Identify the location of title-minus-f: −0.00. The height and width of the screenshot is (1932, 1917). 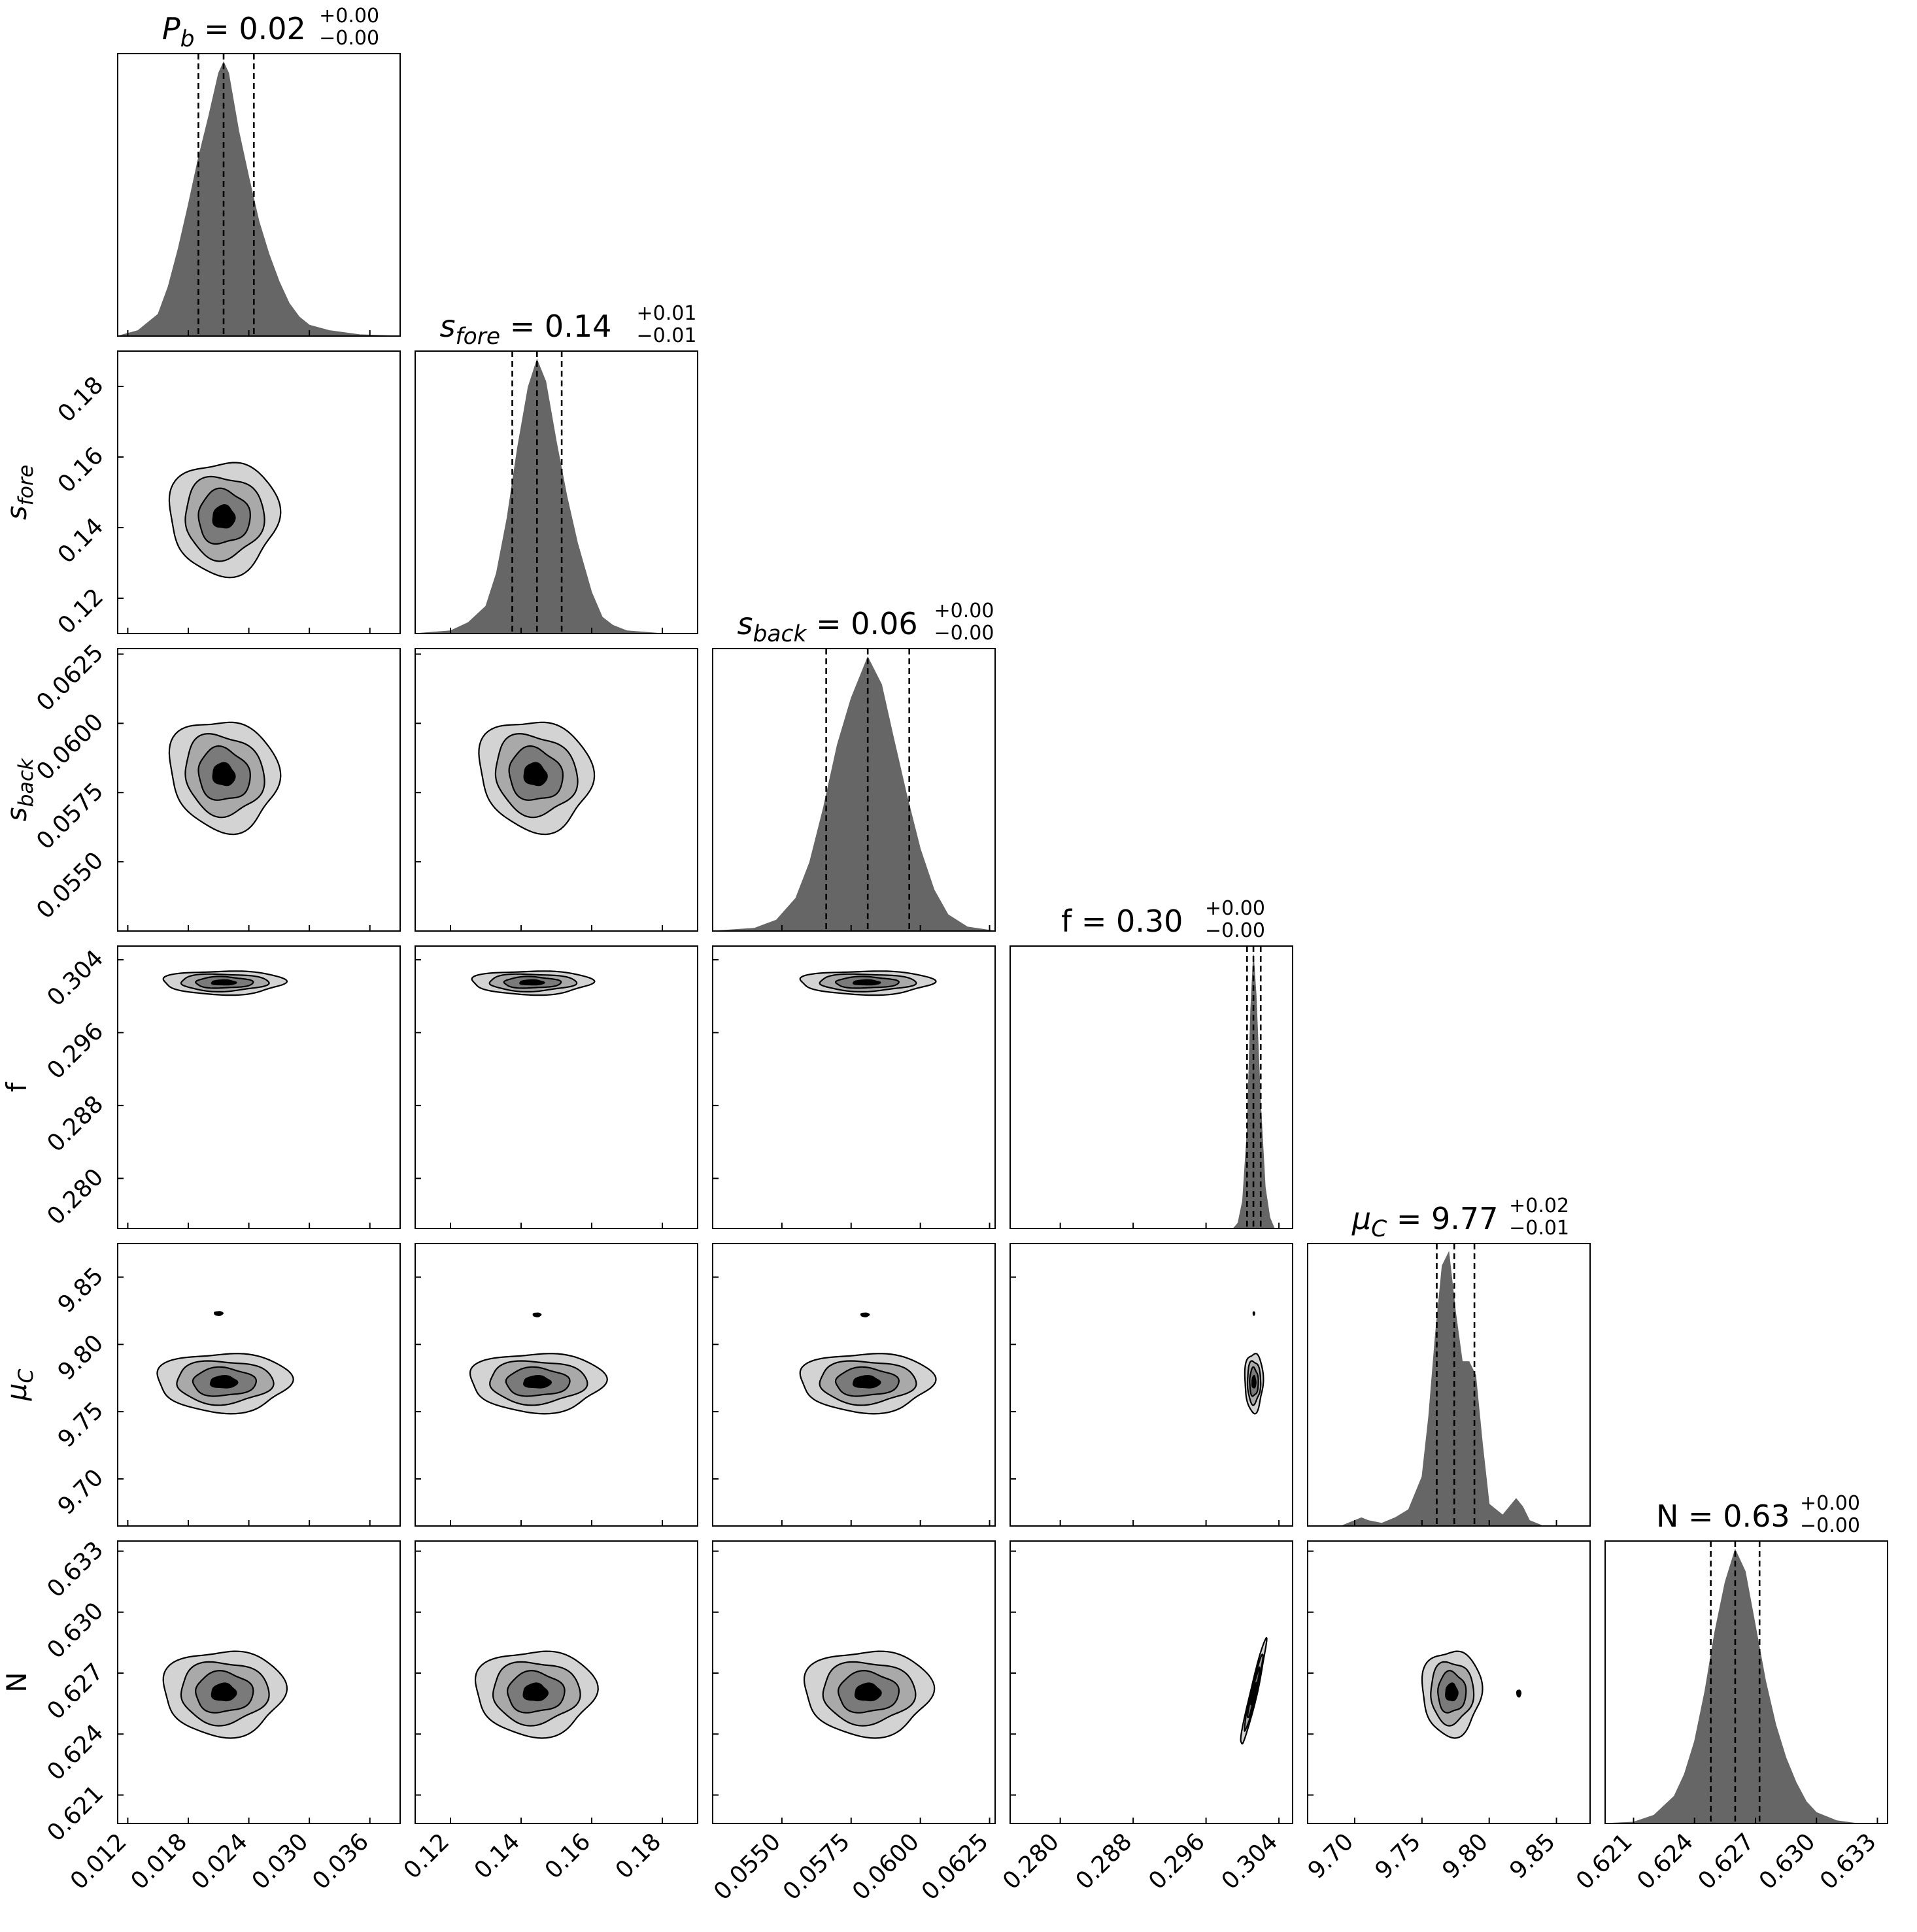
(1235, 930).